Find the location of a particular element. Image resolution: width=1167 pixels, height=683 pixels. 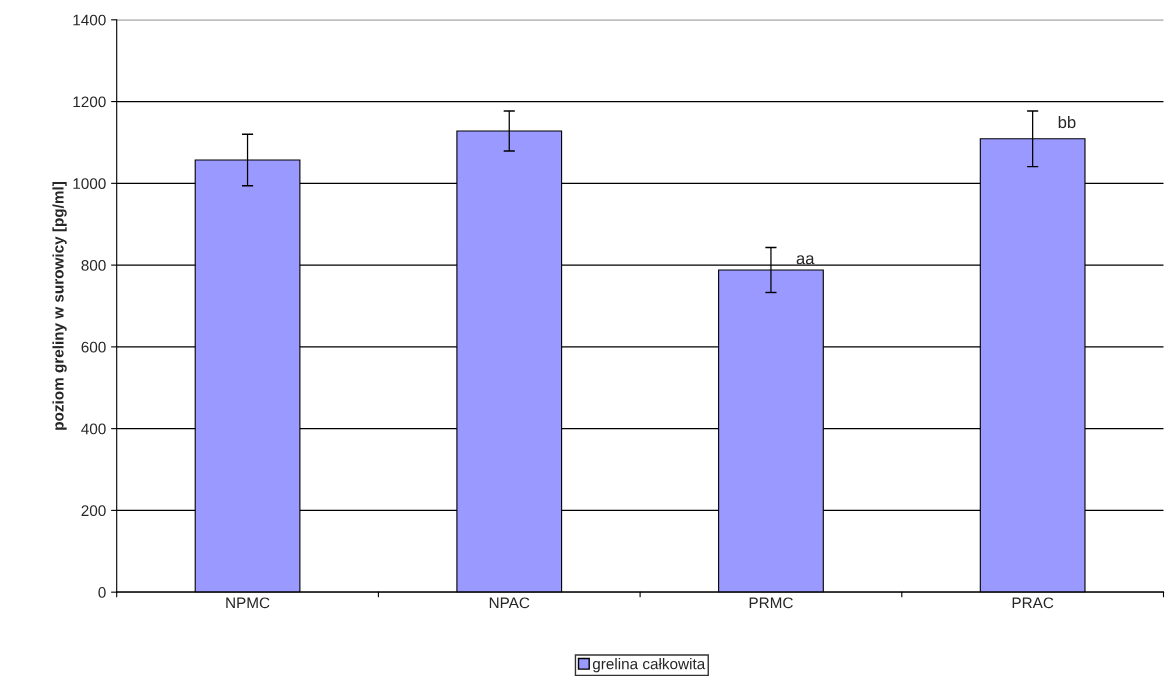

y-tick-label: 1200 is located at coordinates (89, 102).